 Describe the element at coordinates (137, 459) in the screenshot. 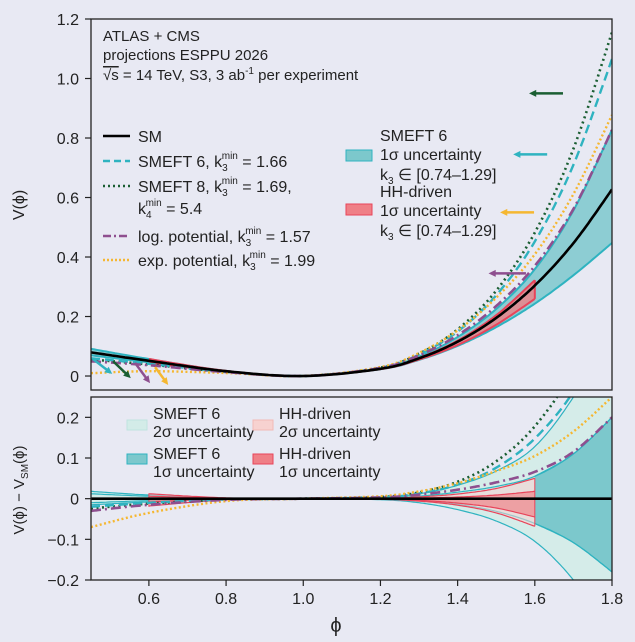

I see `legend-smeft-1s-swatch` at that location.